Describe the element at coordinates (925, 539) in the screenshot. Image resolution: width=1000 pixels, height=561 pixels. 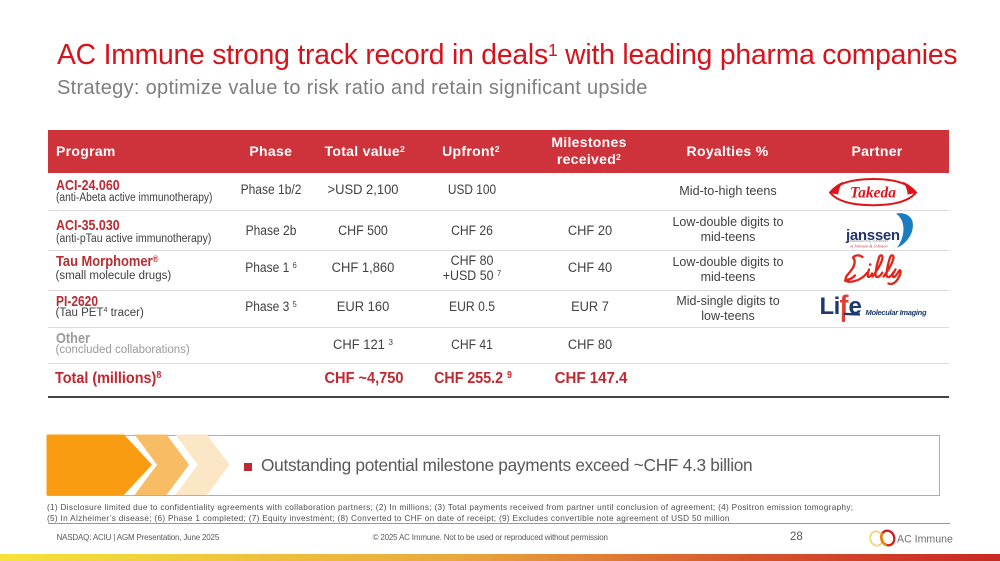
I see `svg-text: AC Immune` at that location.